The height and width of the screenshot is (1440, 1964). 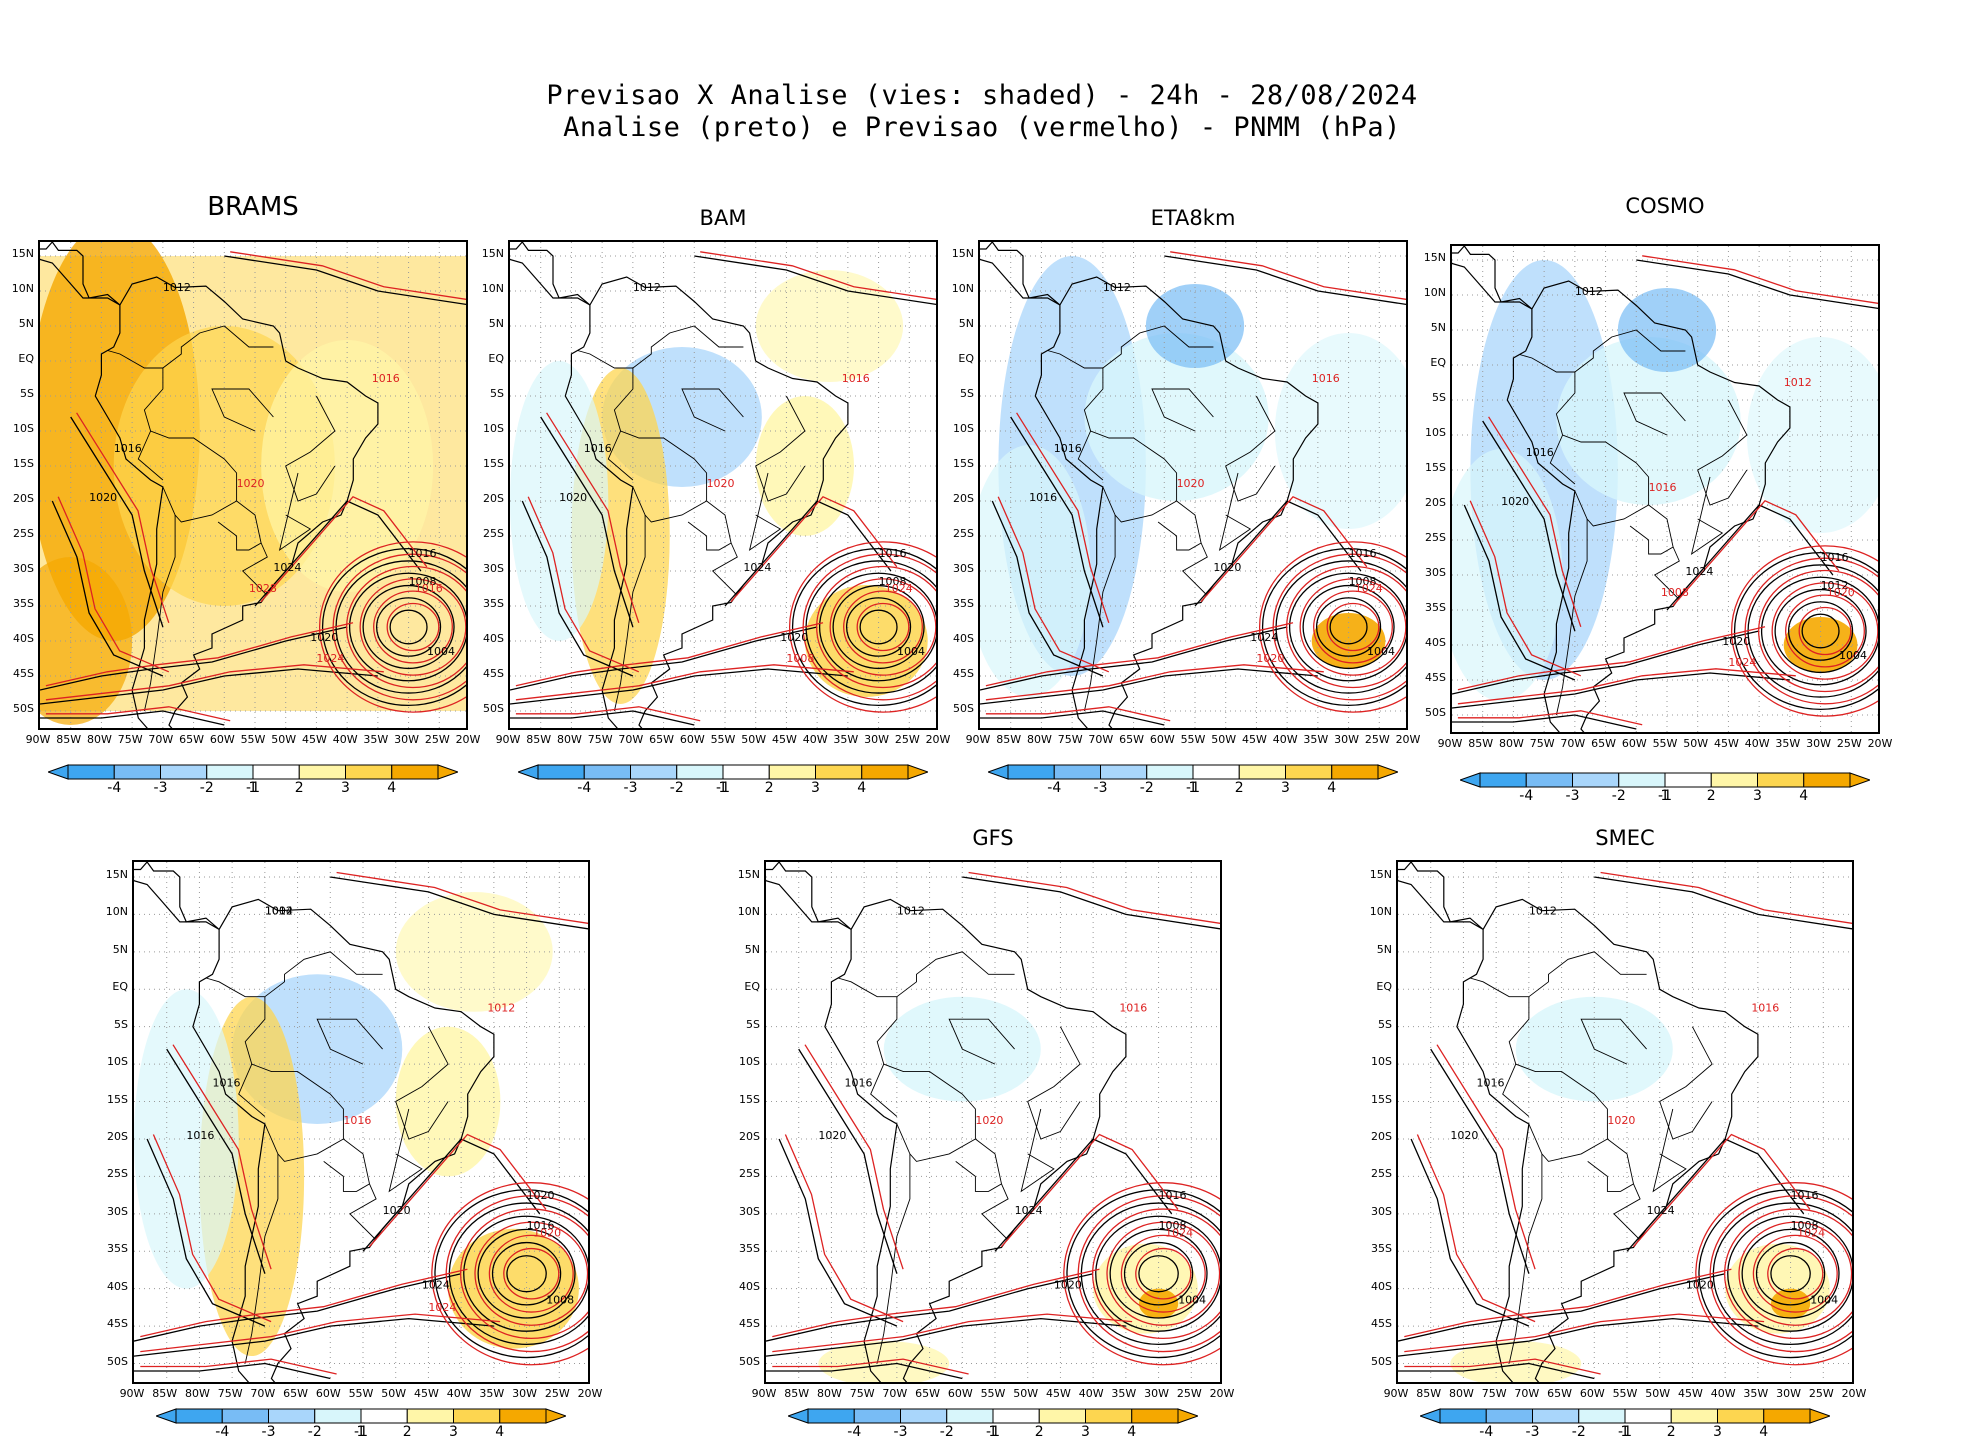 What do you see at coordinates (1435, 537) in the screenshot?
I see `lat-label: 25S` at bounding box center [1435, 537].